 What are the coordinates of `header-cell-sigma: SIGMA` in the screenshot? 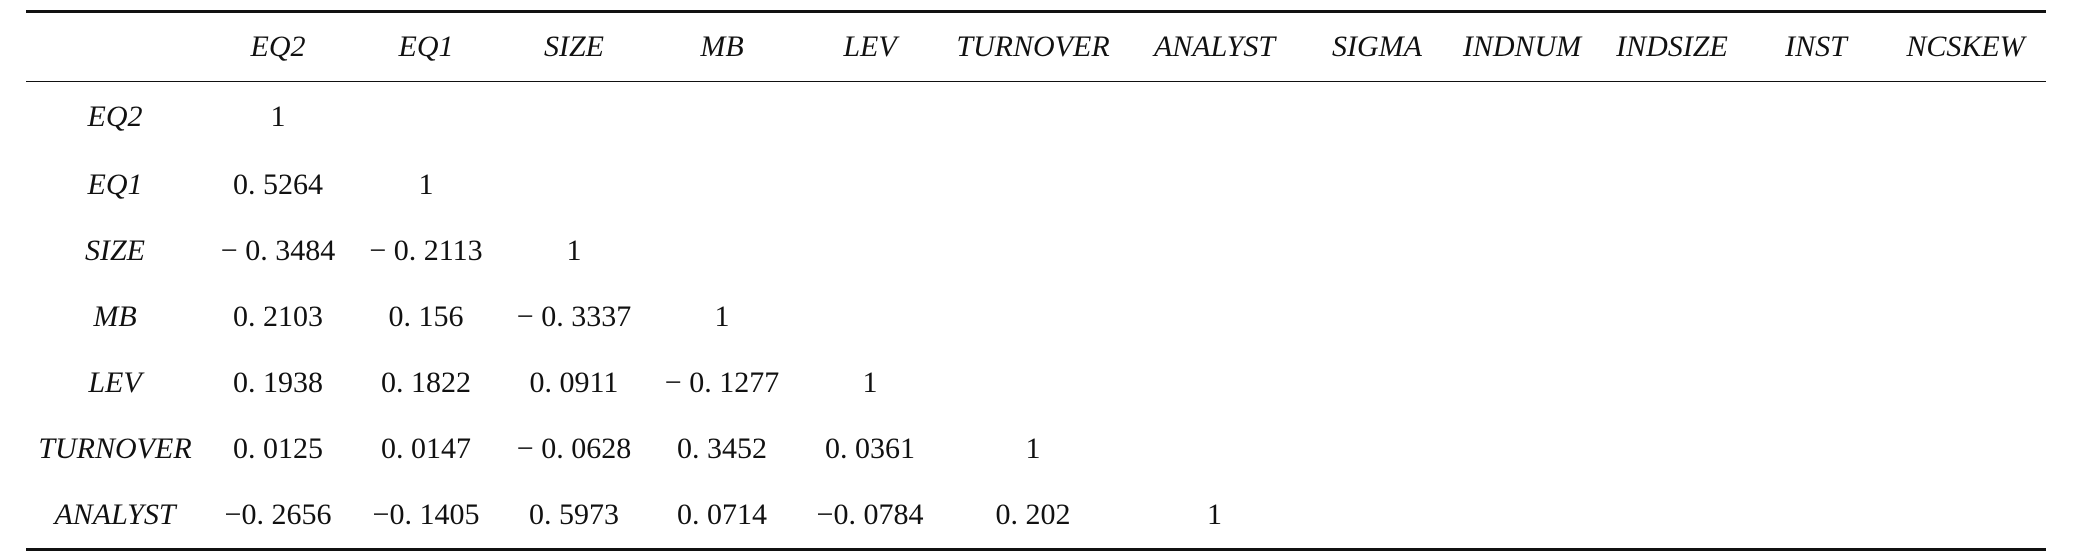 It's located at (1377, 46).